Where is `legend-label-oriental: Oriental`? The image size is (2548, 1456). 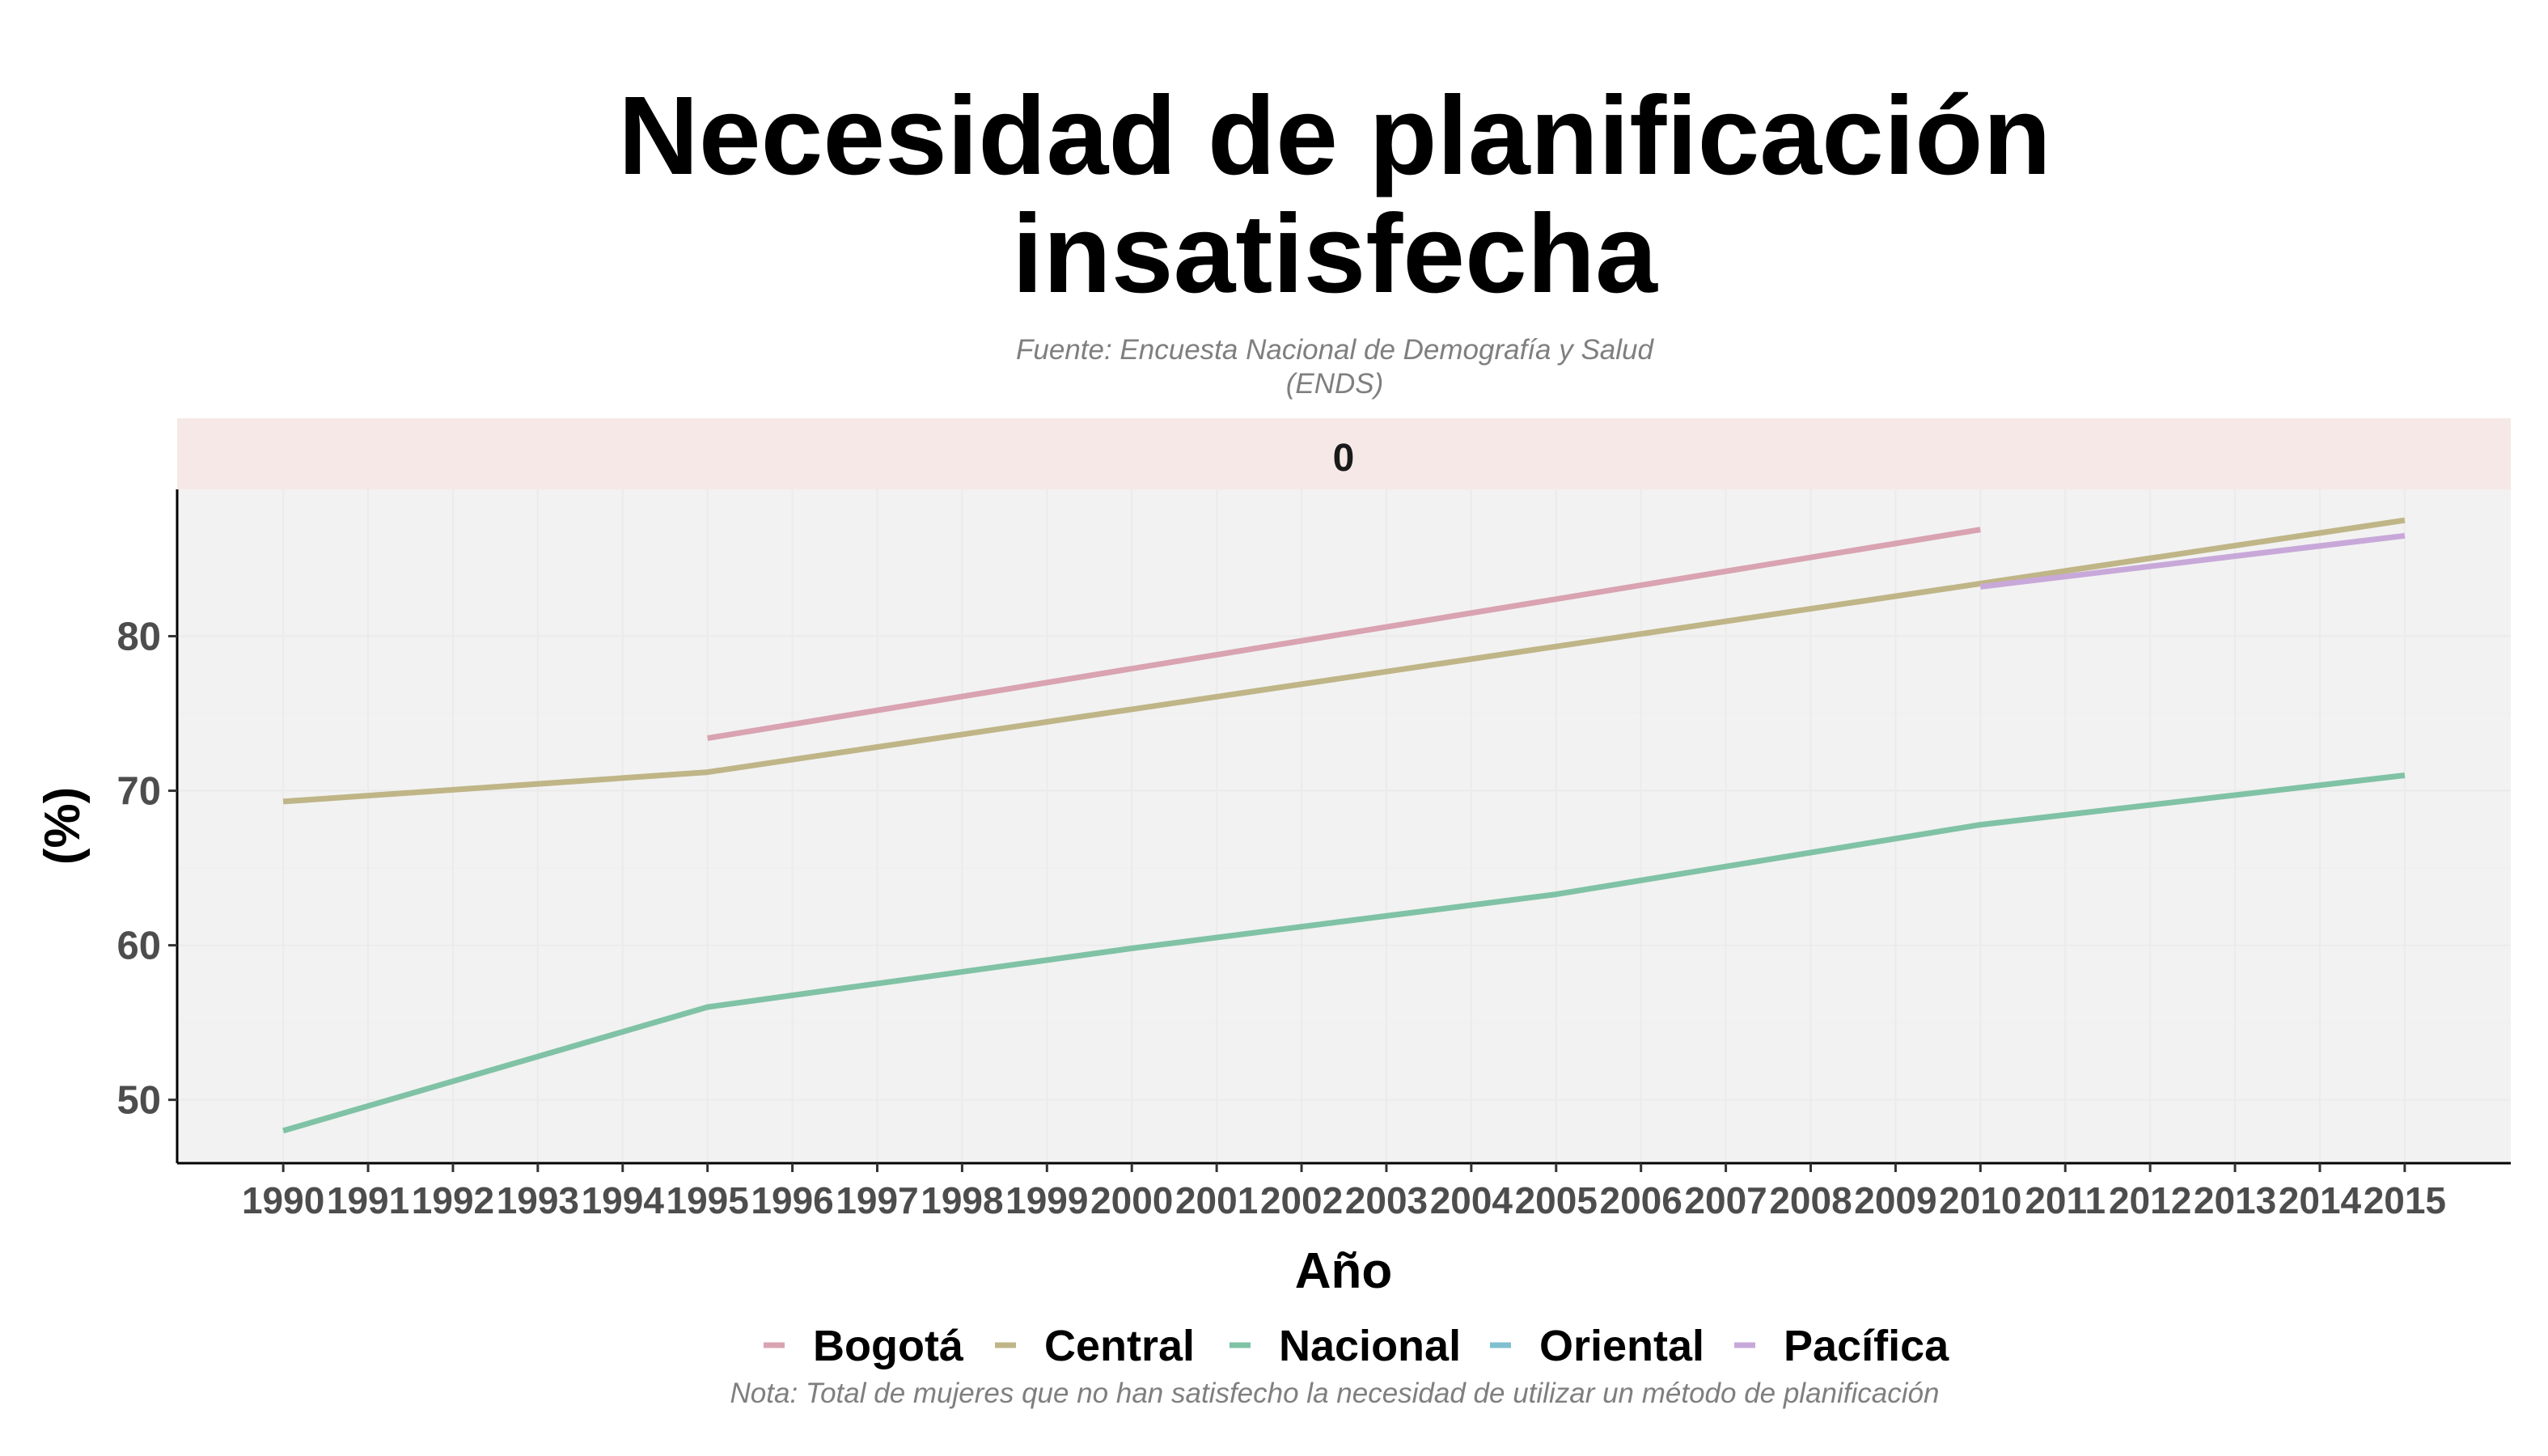 legend-label-oriental: Oriental is located at coordinates (1621, 1346).